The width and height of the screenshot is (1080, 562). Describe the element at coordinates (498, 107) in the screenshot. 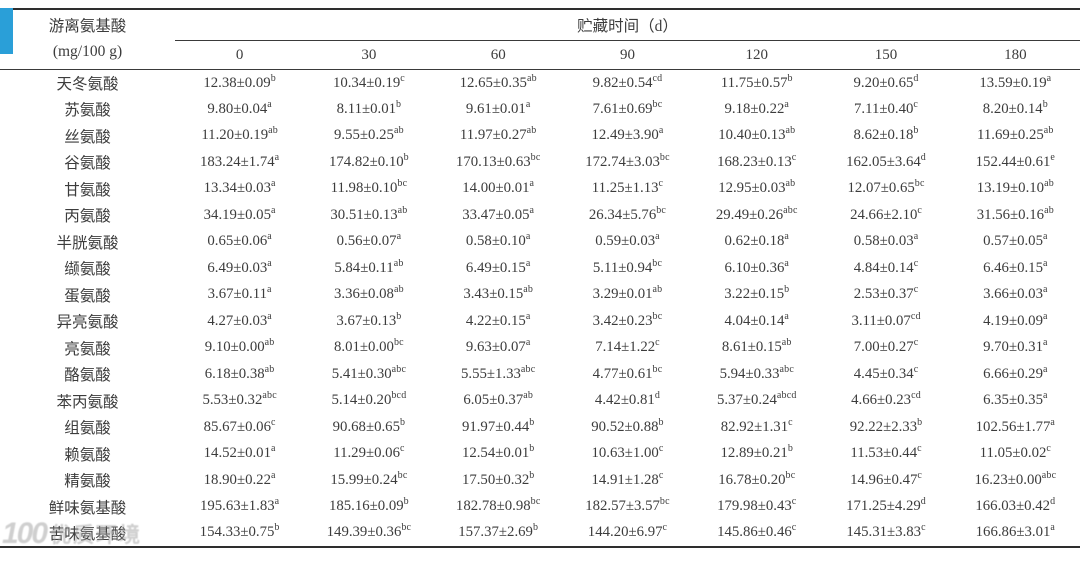

I see `cell-value: 9.61±0.01a` at that location.